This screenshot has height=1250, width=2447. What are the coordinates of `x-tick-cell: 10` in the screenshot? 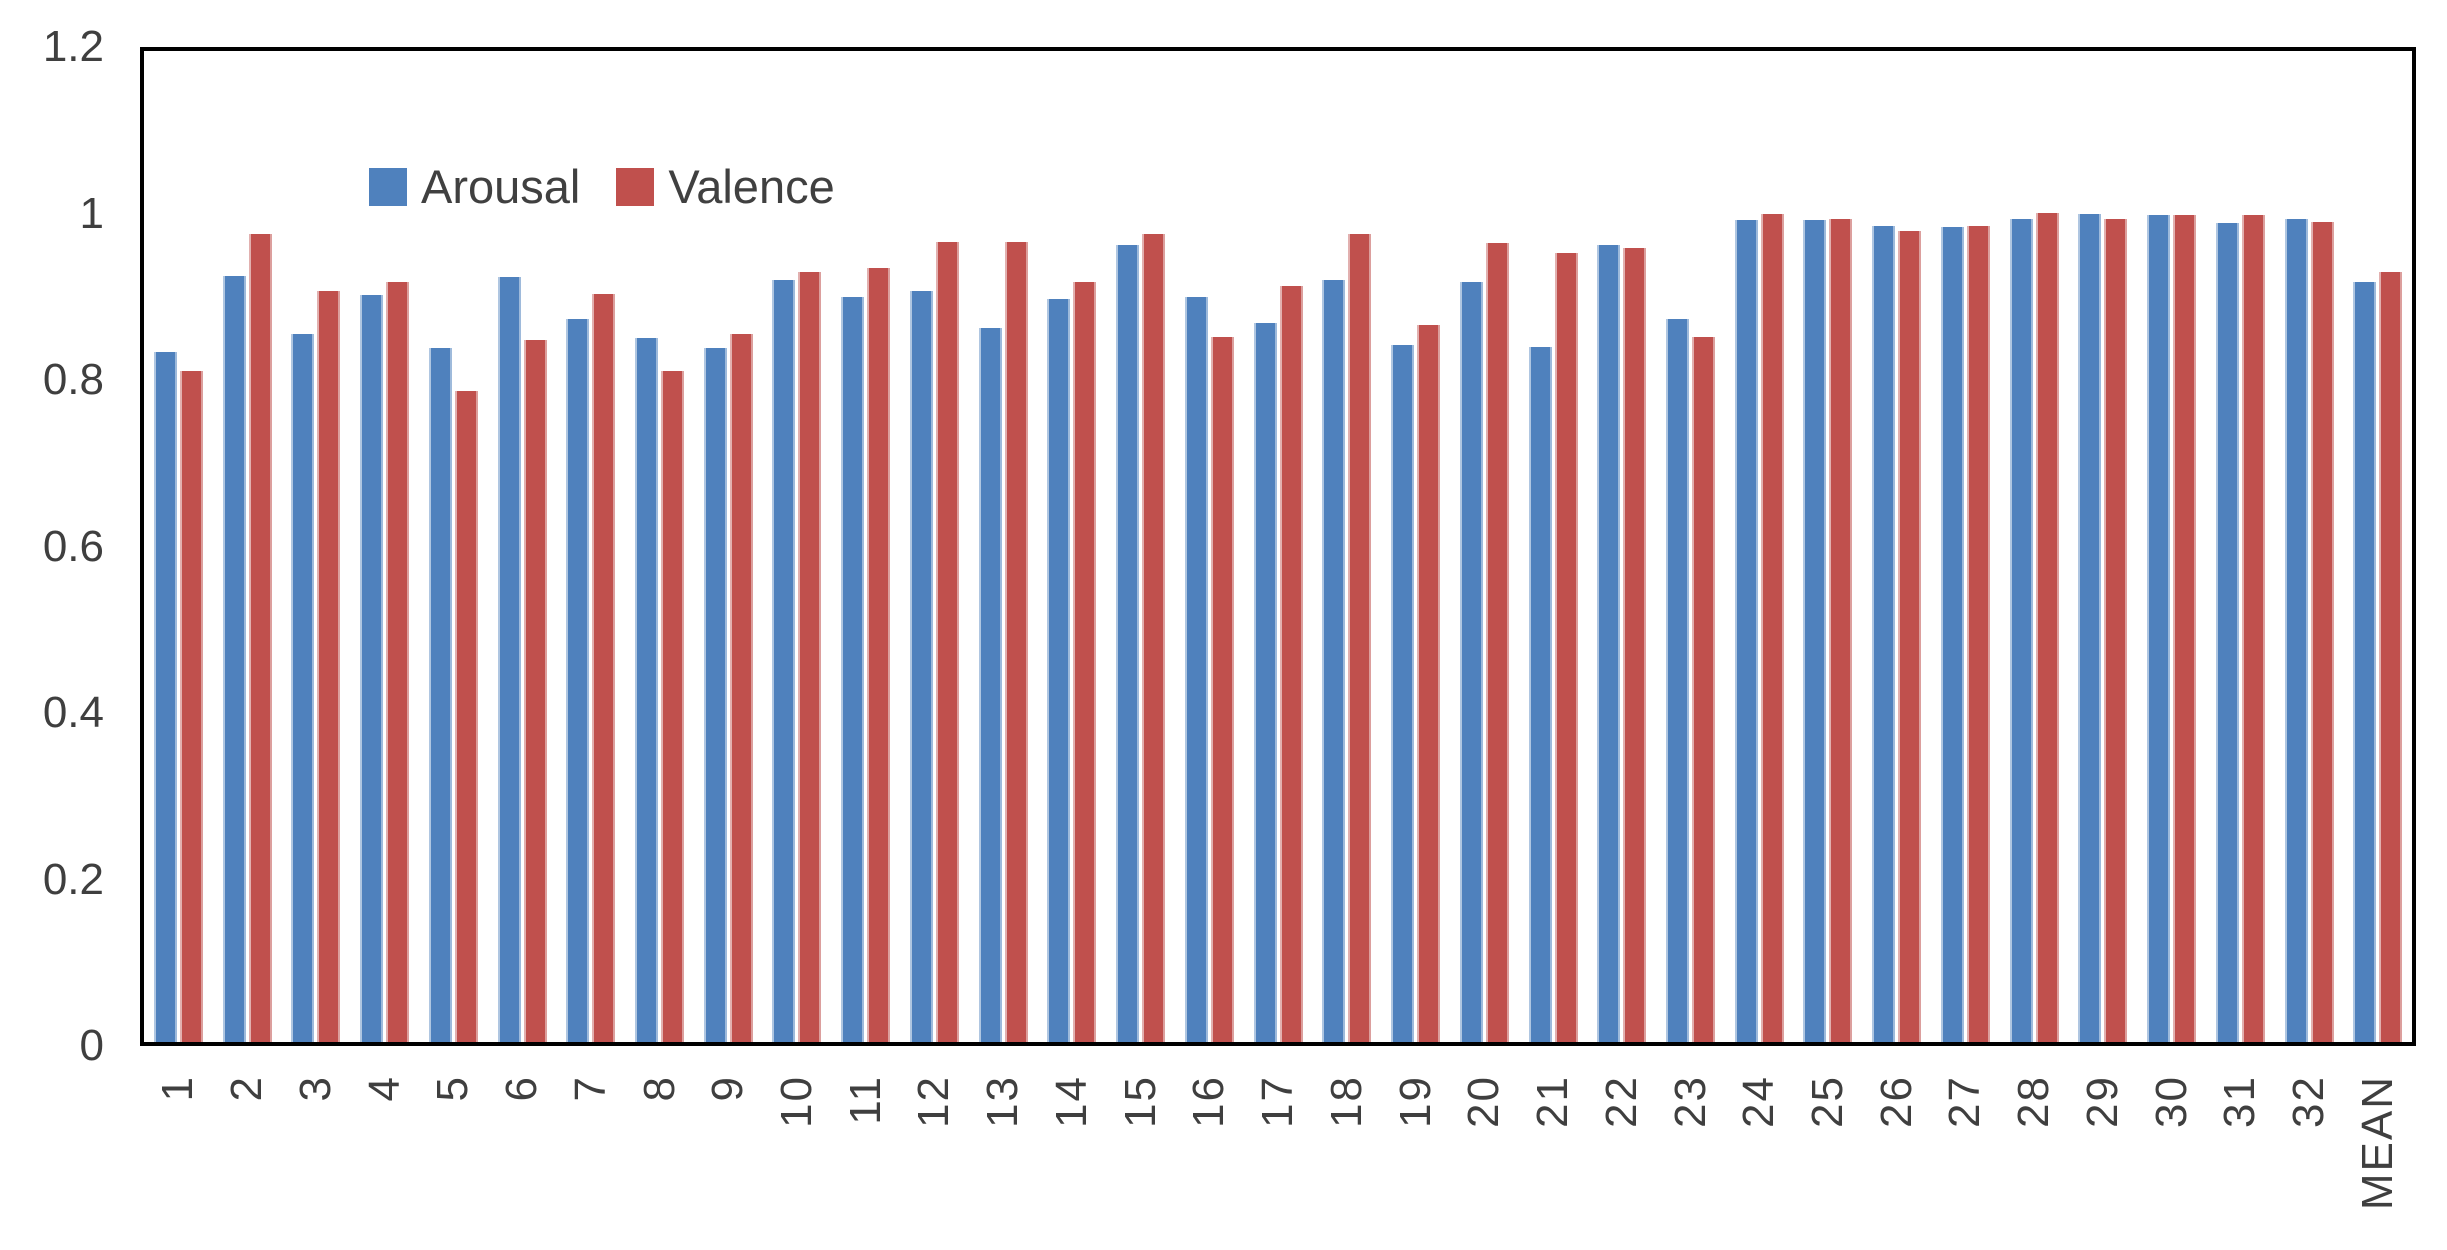 It's located at (797, 1162).